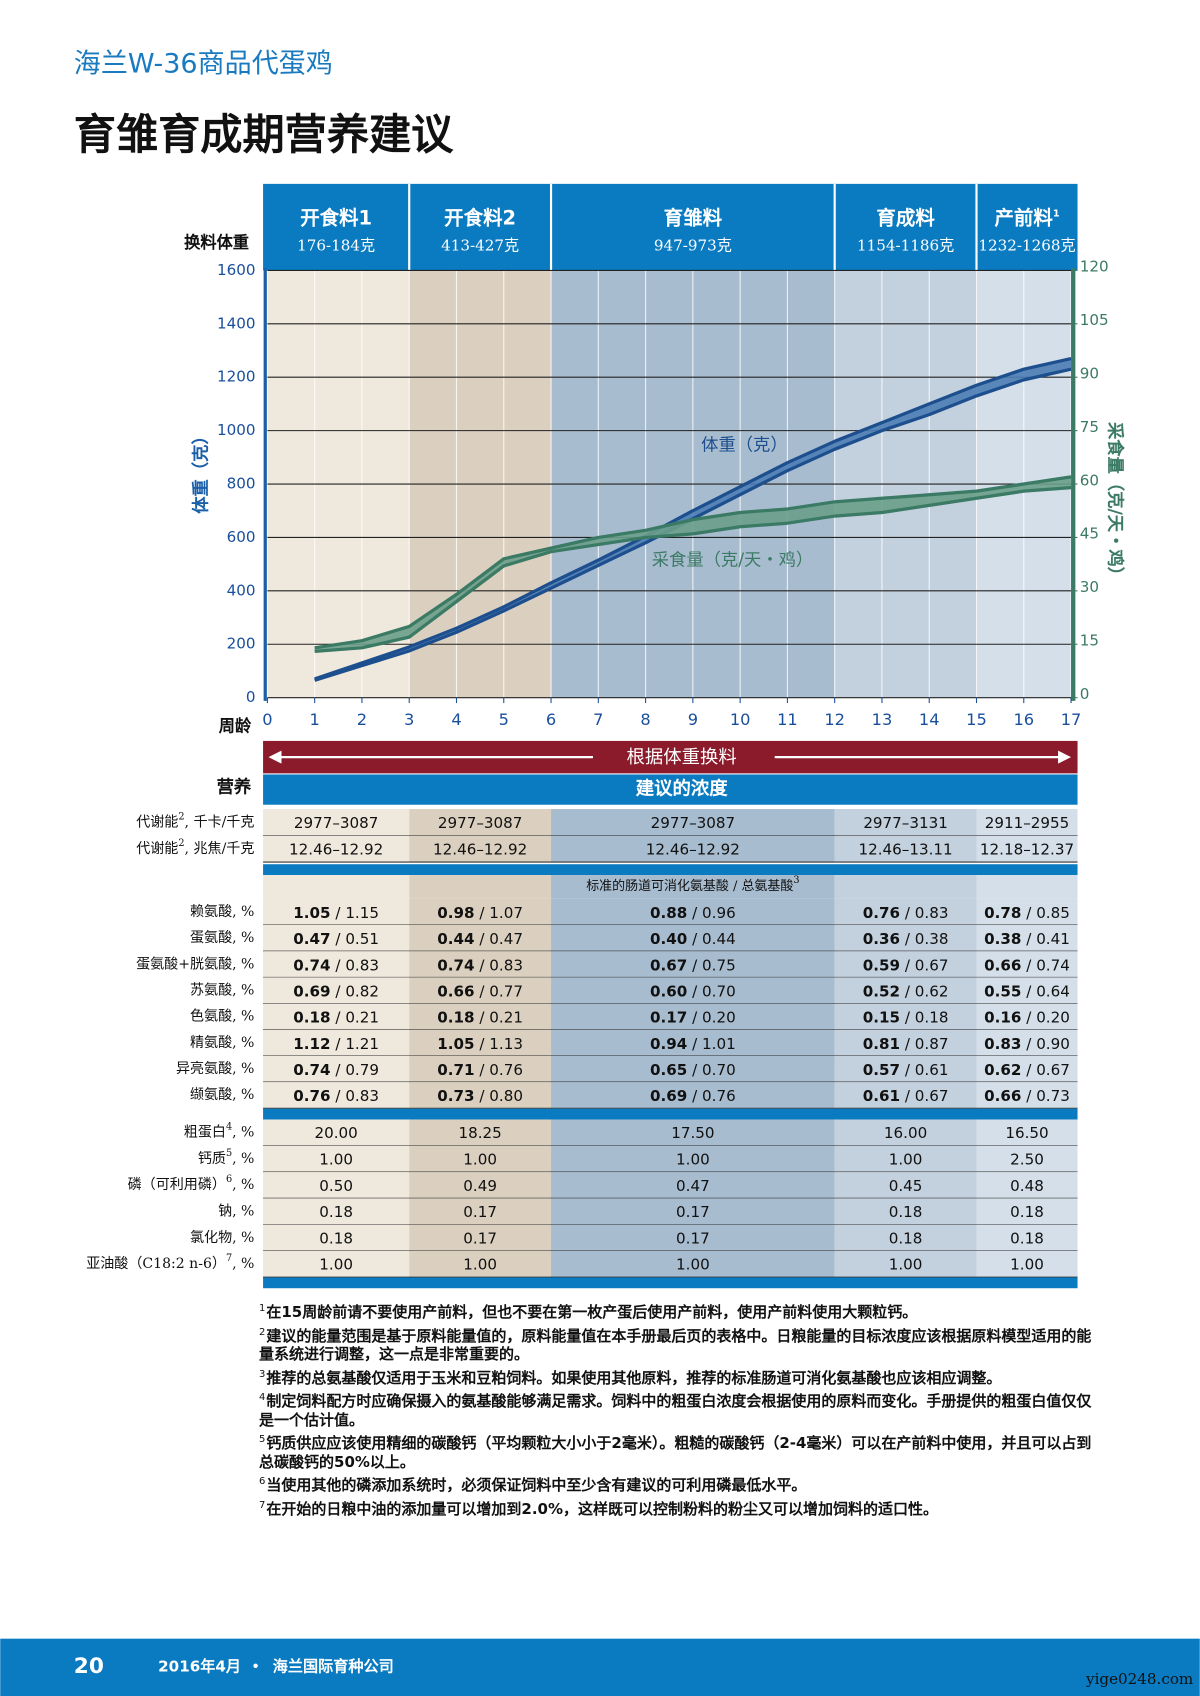 Image resolution: width=1200 pixels, height=1696 pixels. What do you see at coordinates (834, 719) in the screenshot?
I see `x-tick-label: 12` at bounding box center [834, 719].